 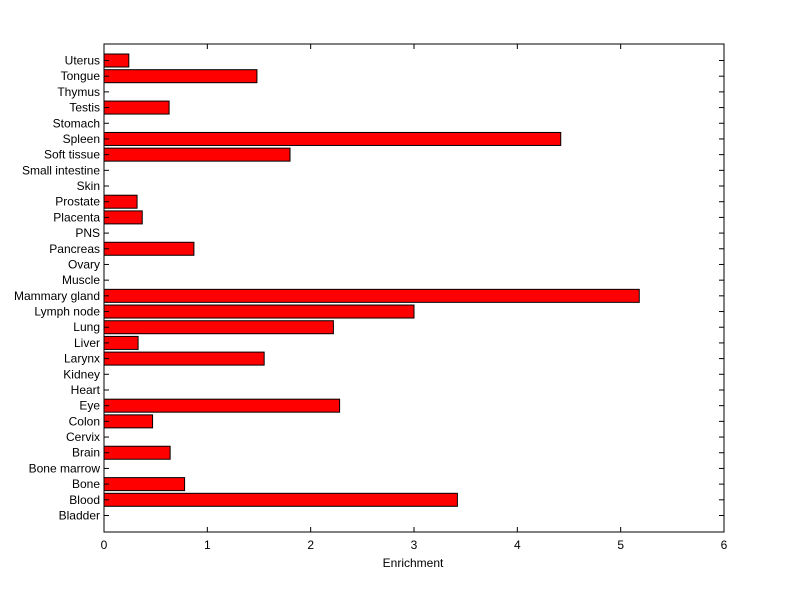 What do you see at coordinates (87, 233) in the screenshot?
I see `y-tick-label: PNS` at bounding box center [87, 233].